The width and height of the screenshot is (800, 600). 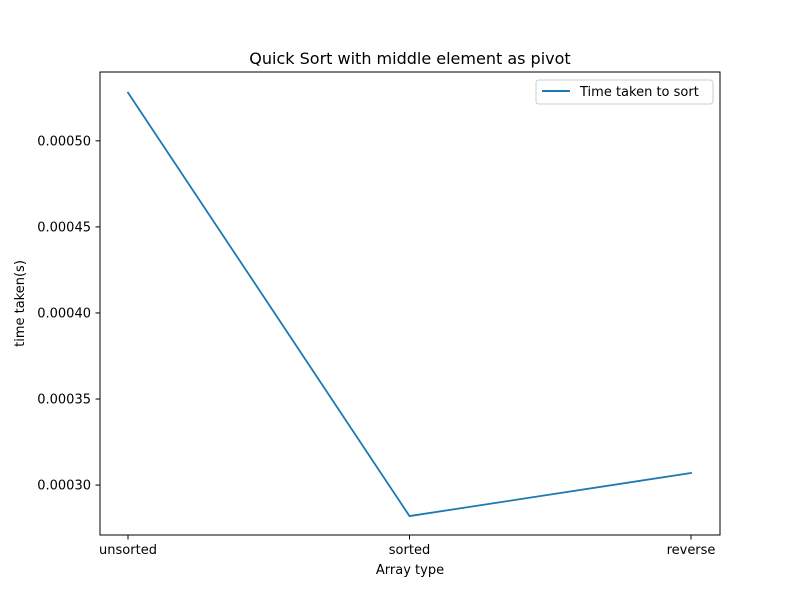 What do you see at coordinates (128, 550) in the screenshot?
I see `x-tick-label: unsorted` at bounding box center [128, 550].